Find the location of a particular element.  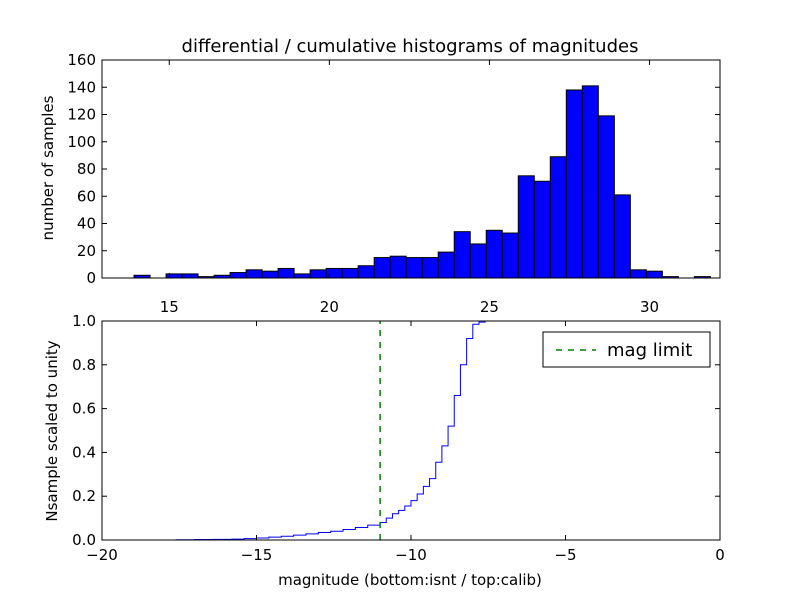

top-x-tick-label: 15 is located at coordinates (169, 307).